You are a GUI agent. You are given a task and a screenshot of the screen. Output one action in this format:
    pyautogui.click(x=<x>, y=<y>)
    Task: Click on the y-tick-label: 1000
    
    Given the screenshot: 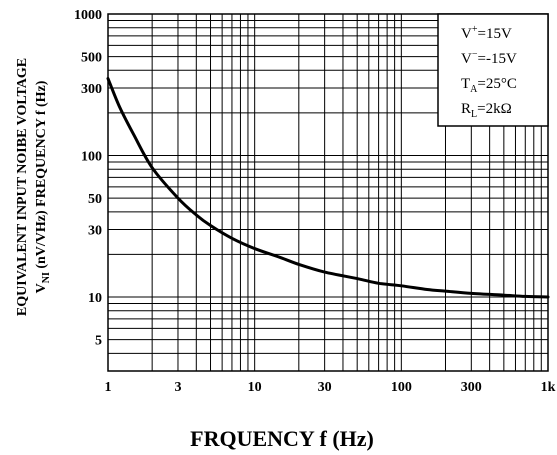 What is the action you would take?
    pyautogui.click(x=88, y=15)
    